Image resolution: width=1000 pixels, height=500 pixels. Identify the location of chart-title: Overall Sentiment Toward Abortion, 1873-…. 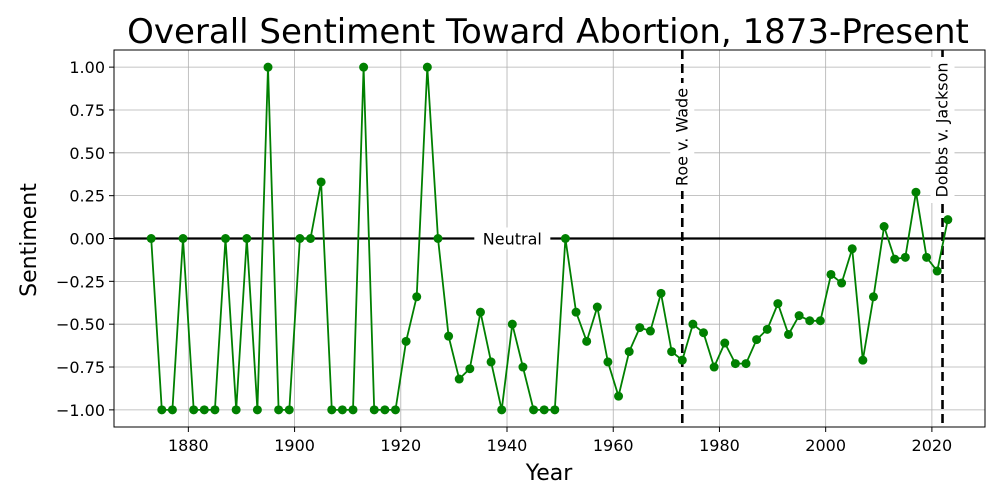
(548, 32).